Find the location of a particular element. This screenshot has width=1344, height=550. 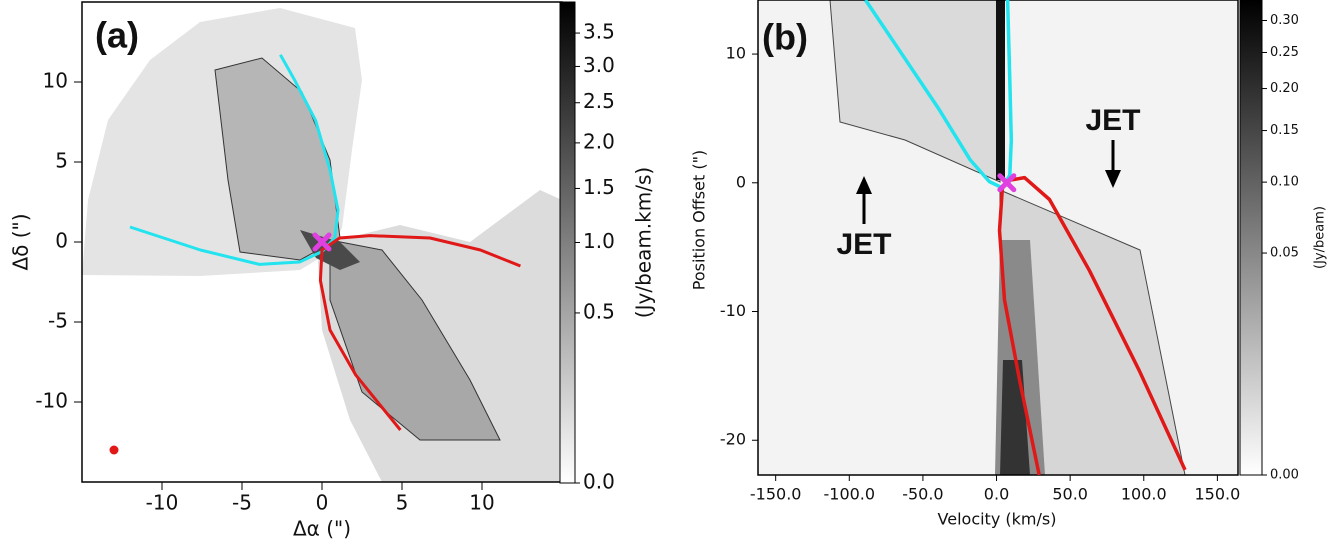

y-tick-label: 5 is located at coordinates (61, 161).